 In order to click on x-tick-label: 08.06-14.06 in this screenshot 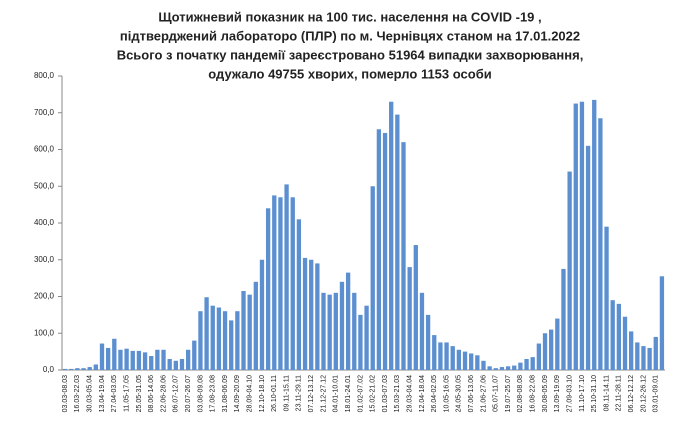, I will do `click(151, 393)`.